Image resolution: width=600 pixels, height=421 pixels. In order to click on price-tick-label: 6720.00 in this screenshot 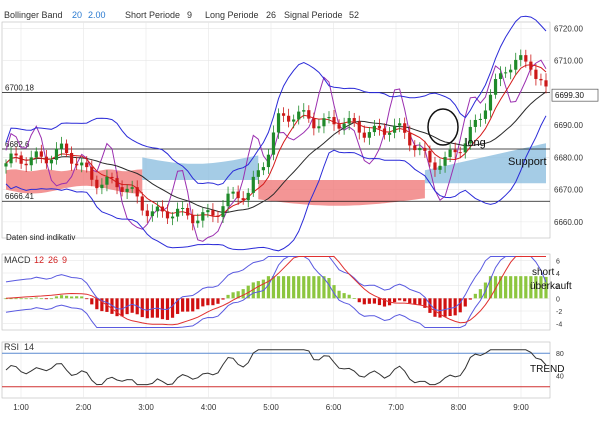, I will do `click(568, 28)`.